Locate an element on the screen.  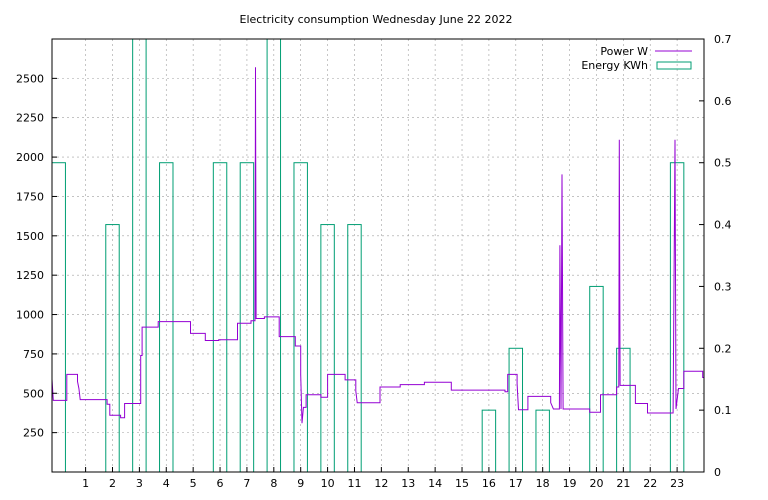
y-right-tick-label: 0.7 is located at coordinates (723, 39).